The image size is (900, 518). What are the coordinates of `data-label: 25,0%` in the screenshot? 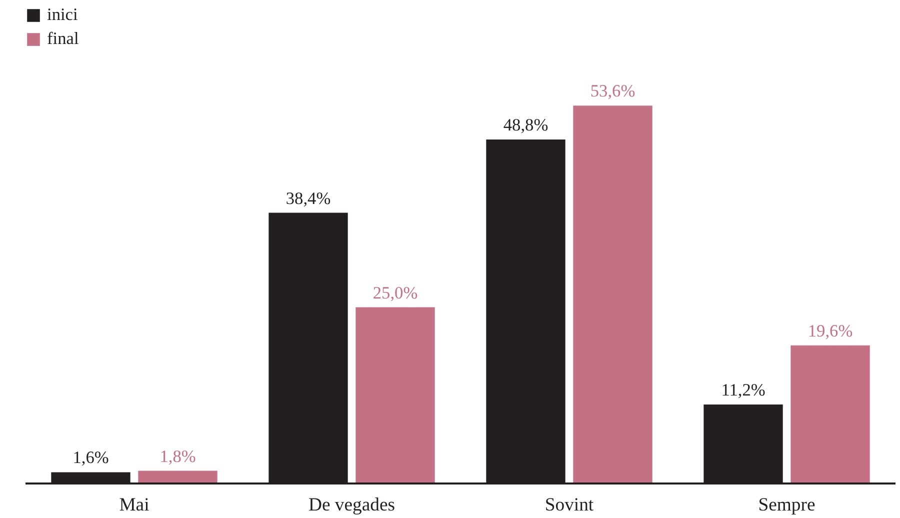 It's located at (395, 292).